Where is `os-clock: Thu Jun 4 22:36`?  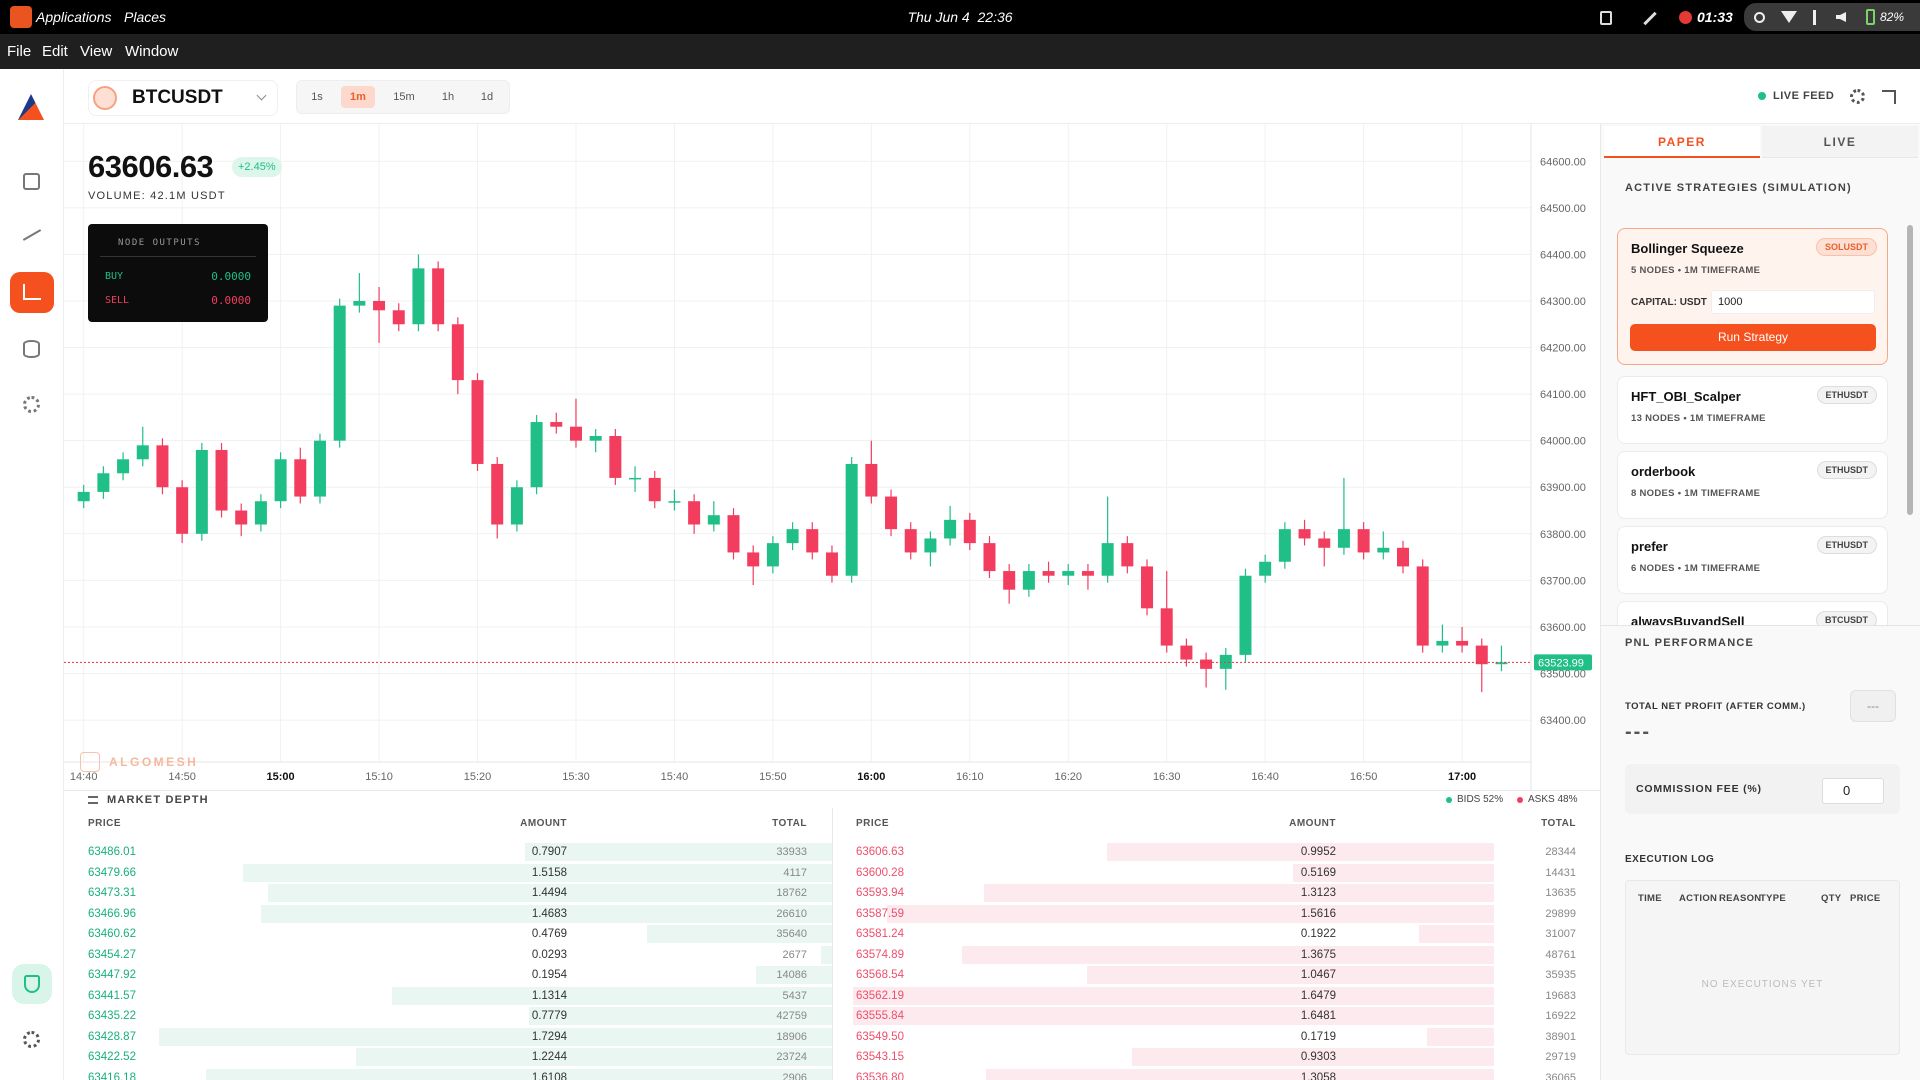
os-clock: Thu Jun 4 22:36 is located at coordinates (960, 17).